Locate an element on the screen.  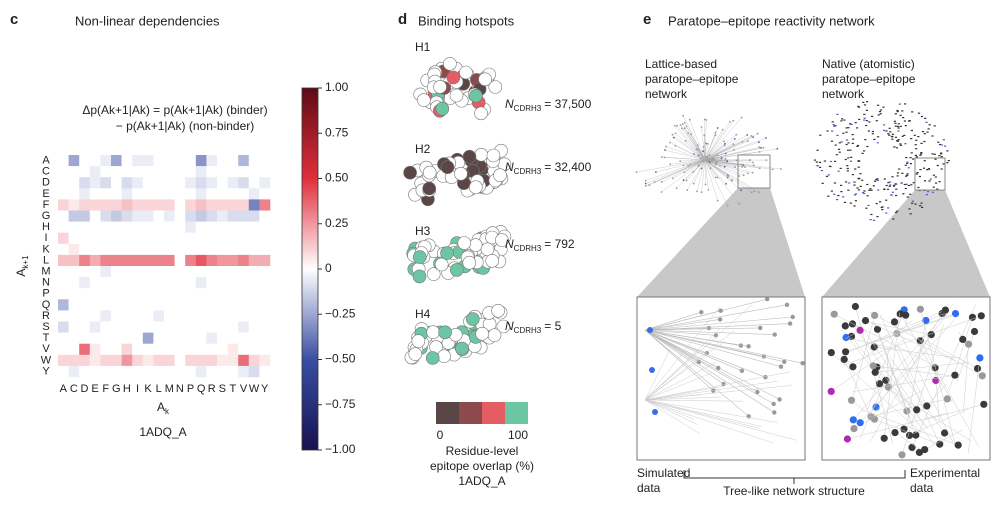
equation: − p(Ak+1|Ak) (non-binder) is located at coordinates (185, 126).